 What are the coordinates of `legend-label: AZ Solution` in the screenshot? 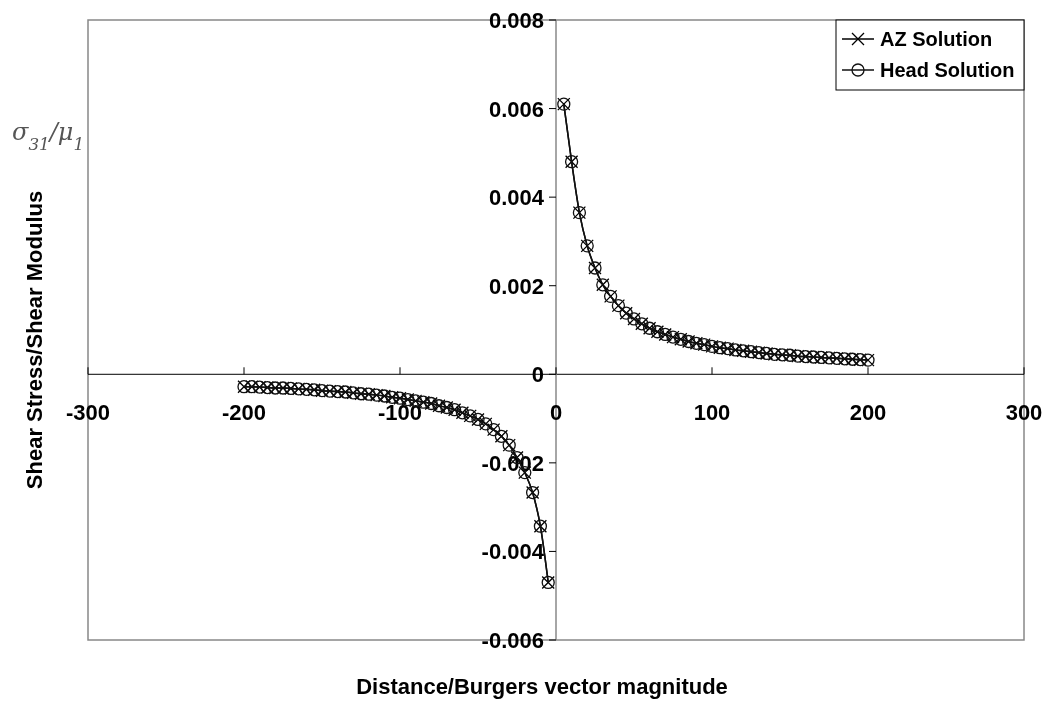 It's located at (936, 39).